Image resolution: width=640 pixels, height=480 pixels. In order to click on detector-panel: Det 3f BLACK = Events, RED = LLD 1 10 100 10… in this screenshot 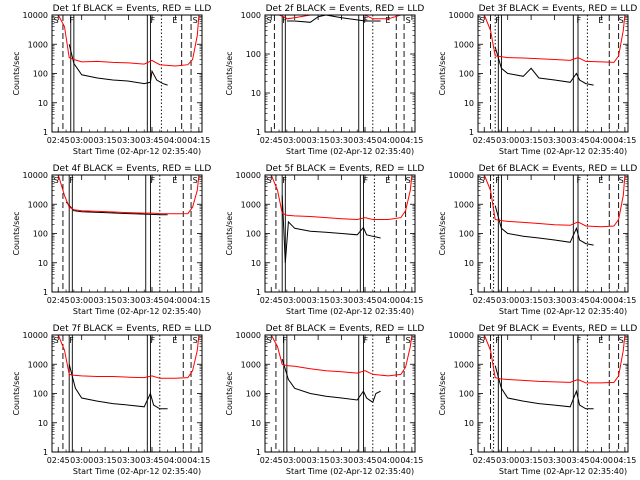, I will do `click(537, 80)`.